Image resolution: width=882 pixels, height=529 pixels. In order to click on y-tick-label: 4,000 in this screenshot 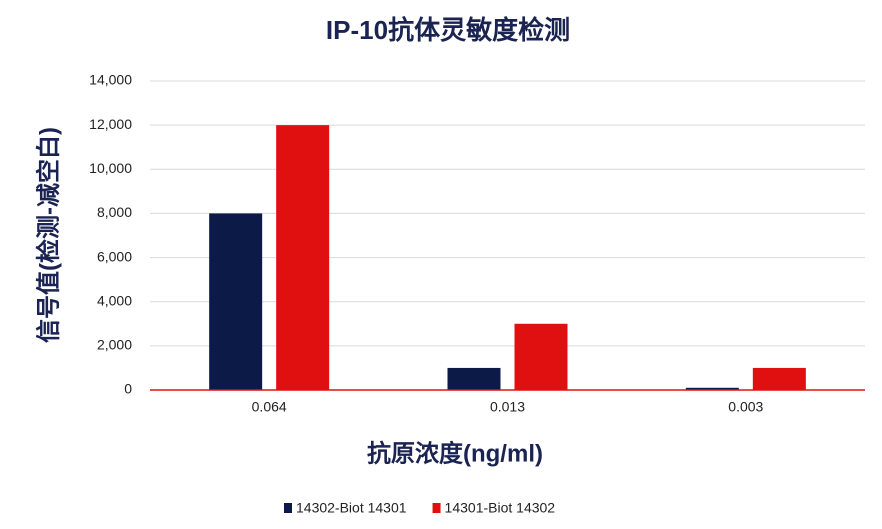, I will do `click(114, 300)`.